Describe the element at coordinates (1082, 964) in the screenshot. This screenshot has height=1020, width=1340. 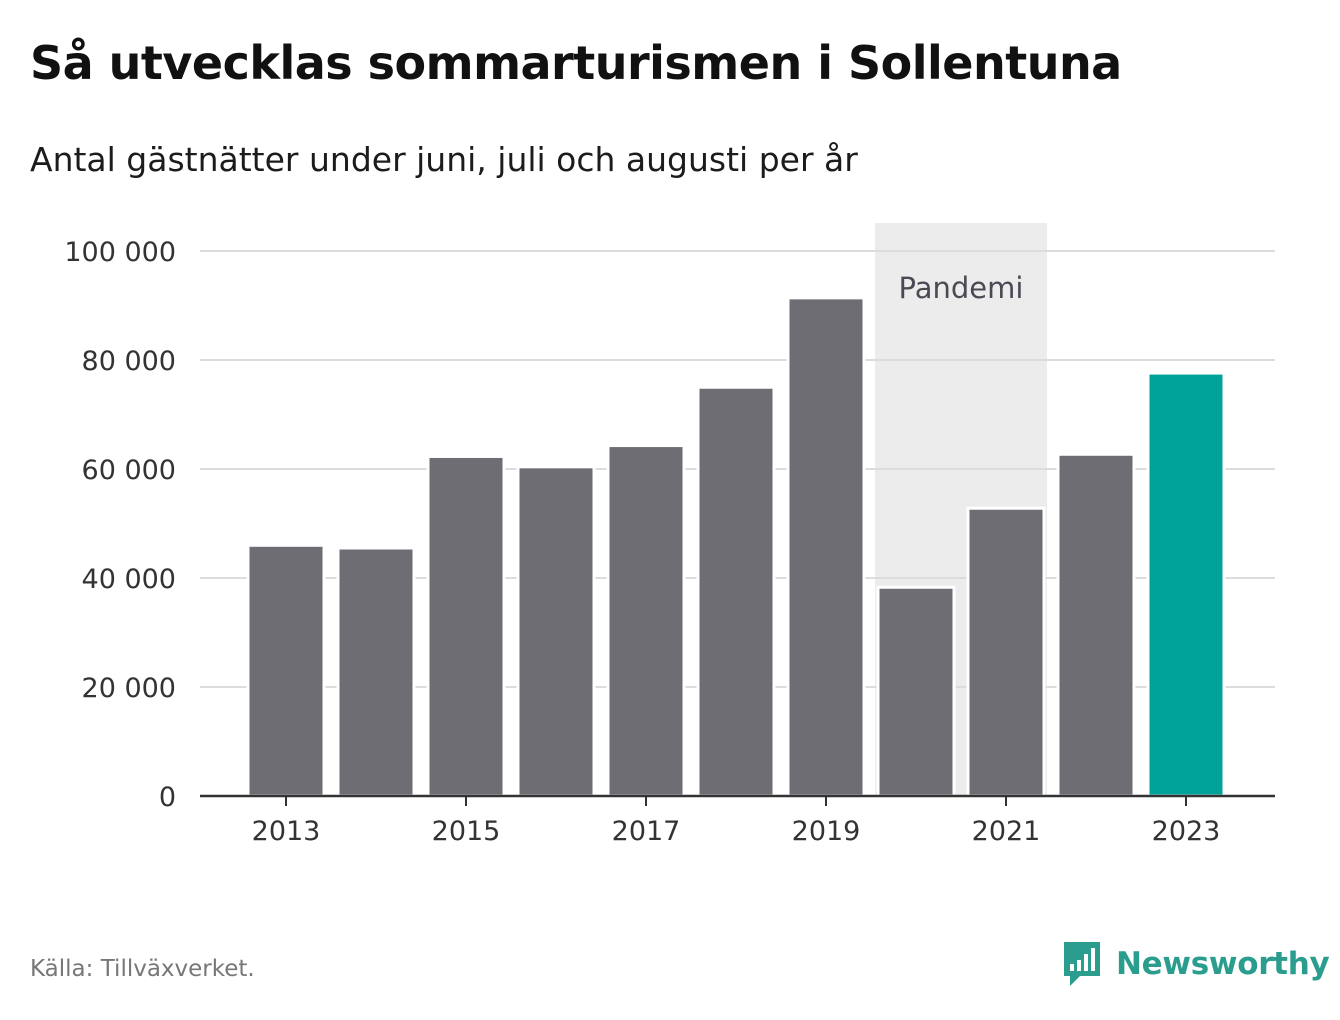
I see `chart-bubble-icon` at that location.